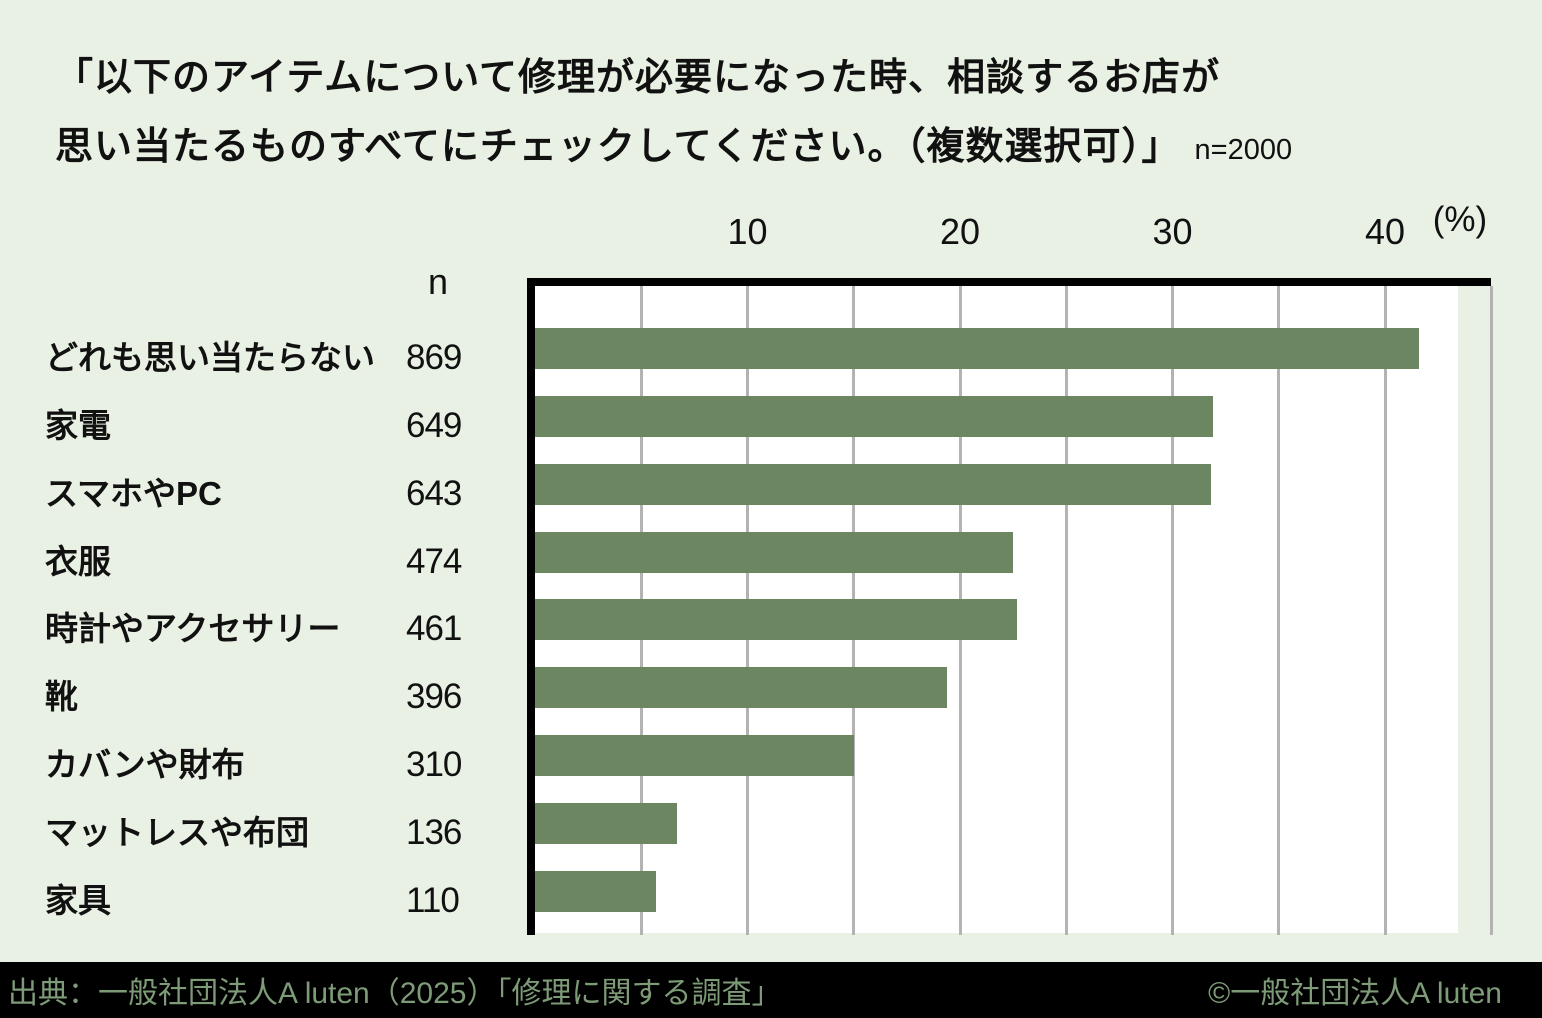 The width and height of the screenshot is (1542, 1018). I want to click on n-value-7: 310, so click(434, 764).